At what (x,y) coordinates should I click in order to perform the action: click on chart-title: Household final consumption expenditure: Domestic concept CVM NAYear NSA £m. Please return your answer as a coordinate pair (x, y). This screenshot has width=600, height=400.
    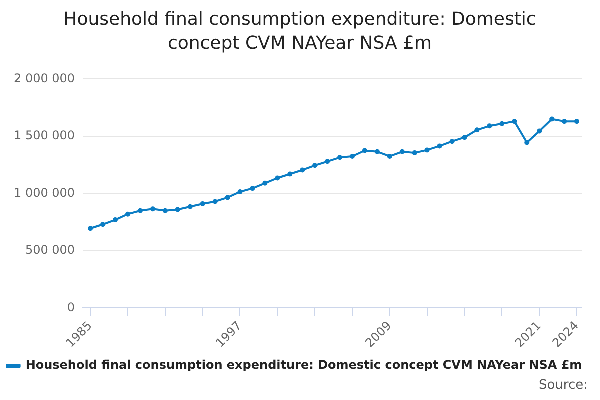
    Looking at the image, I should click on (300, 32).